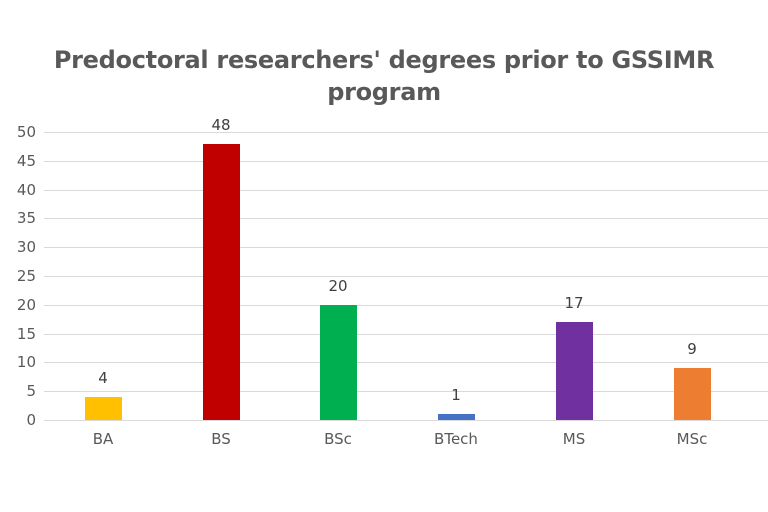 Image resolution: width=768 pixels, height=512 pixels. What do you see at coordinates (338, 285) in the screenshot?
I see `data-label: 20` at bounding box center [338, 285].